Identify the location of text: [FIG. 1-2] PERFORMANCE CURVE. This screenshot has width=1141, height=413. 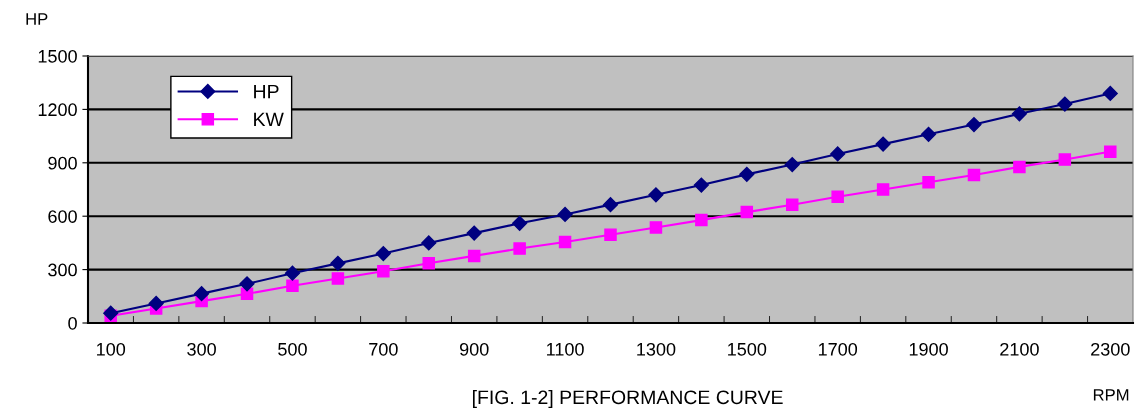
(627, 399).